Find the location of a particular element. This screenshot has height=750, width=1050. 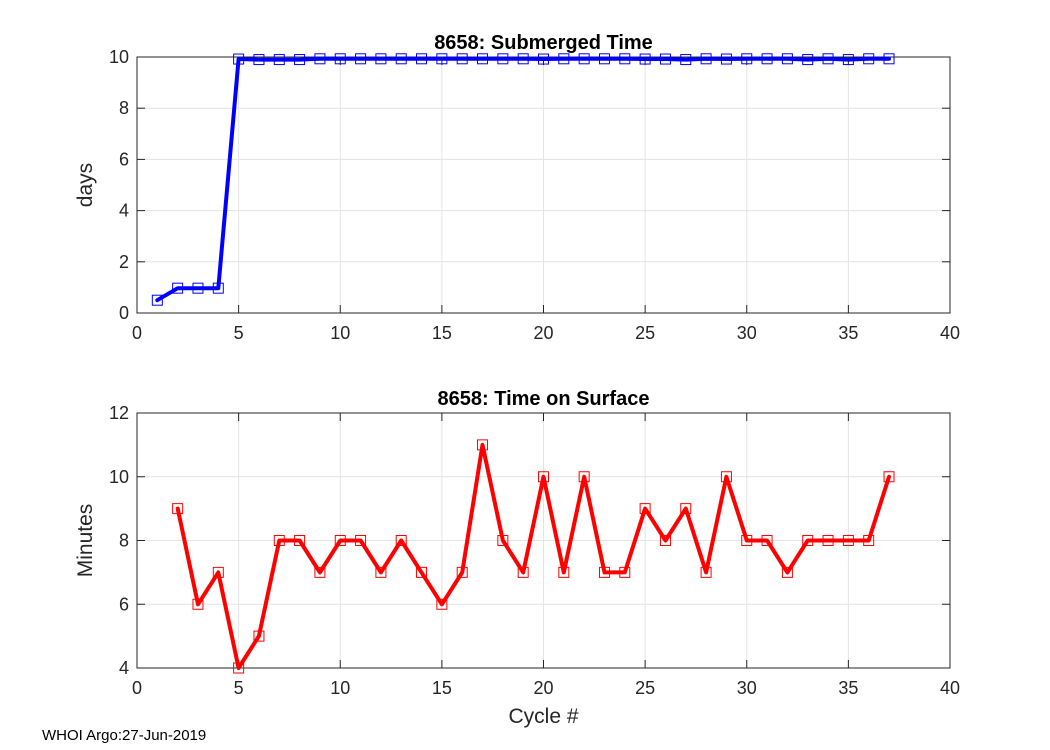

y-tick-label: 0 is located at coordinates (124, 313).